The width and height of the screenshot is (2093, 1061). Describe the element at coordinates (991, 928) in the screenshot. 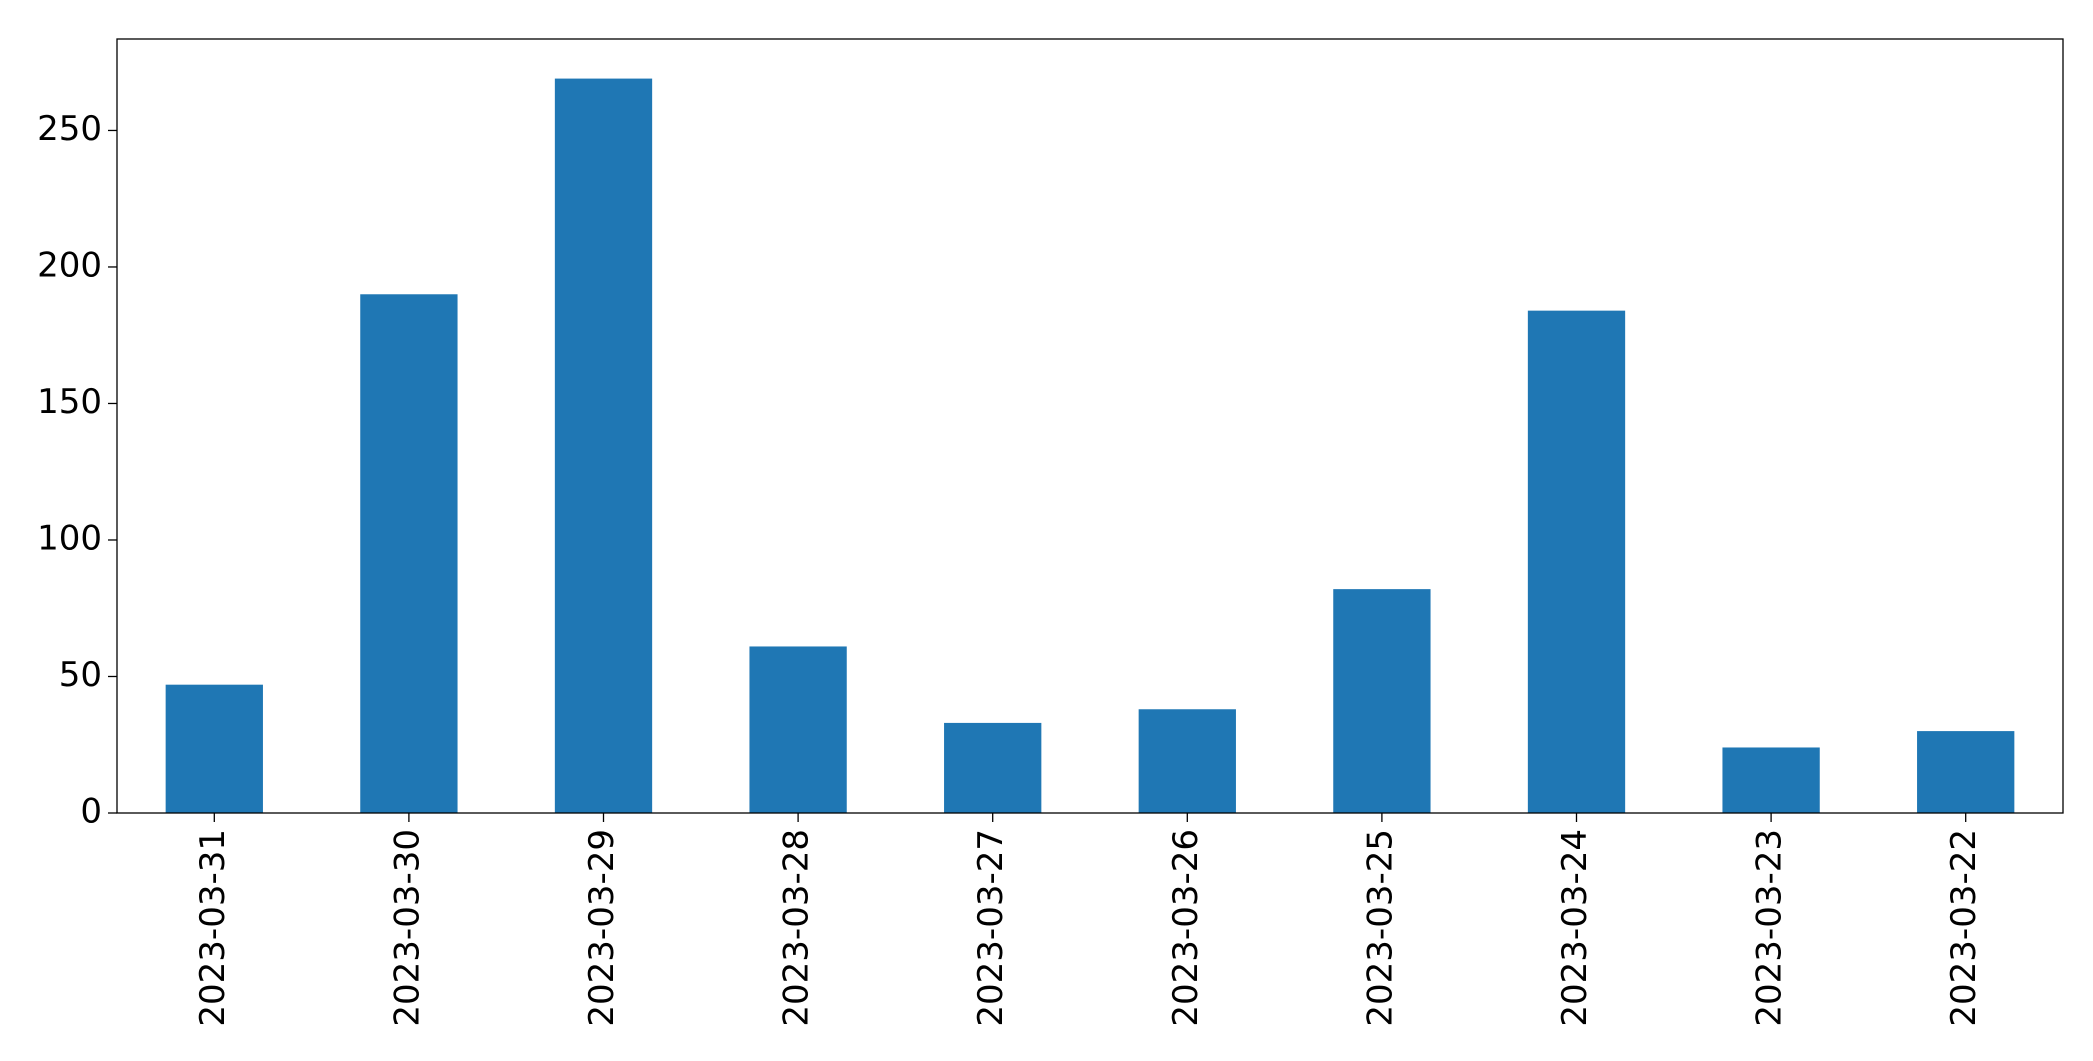

I see `x-tick-label: 2023-03-27` at that location.